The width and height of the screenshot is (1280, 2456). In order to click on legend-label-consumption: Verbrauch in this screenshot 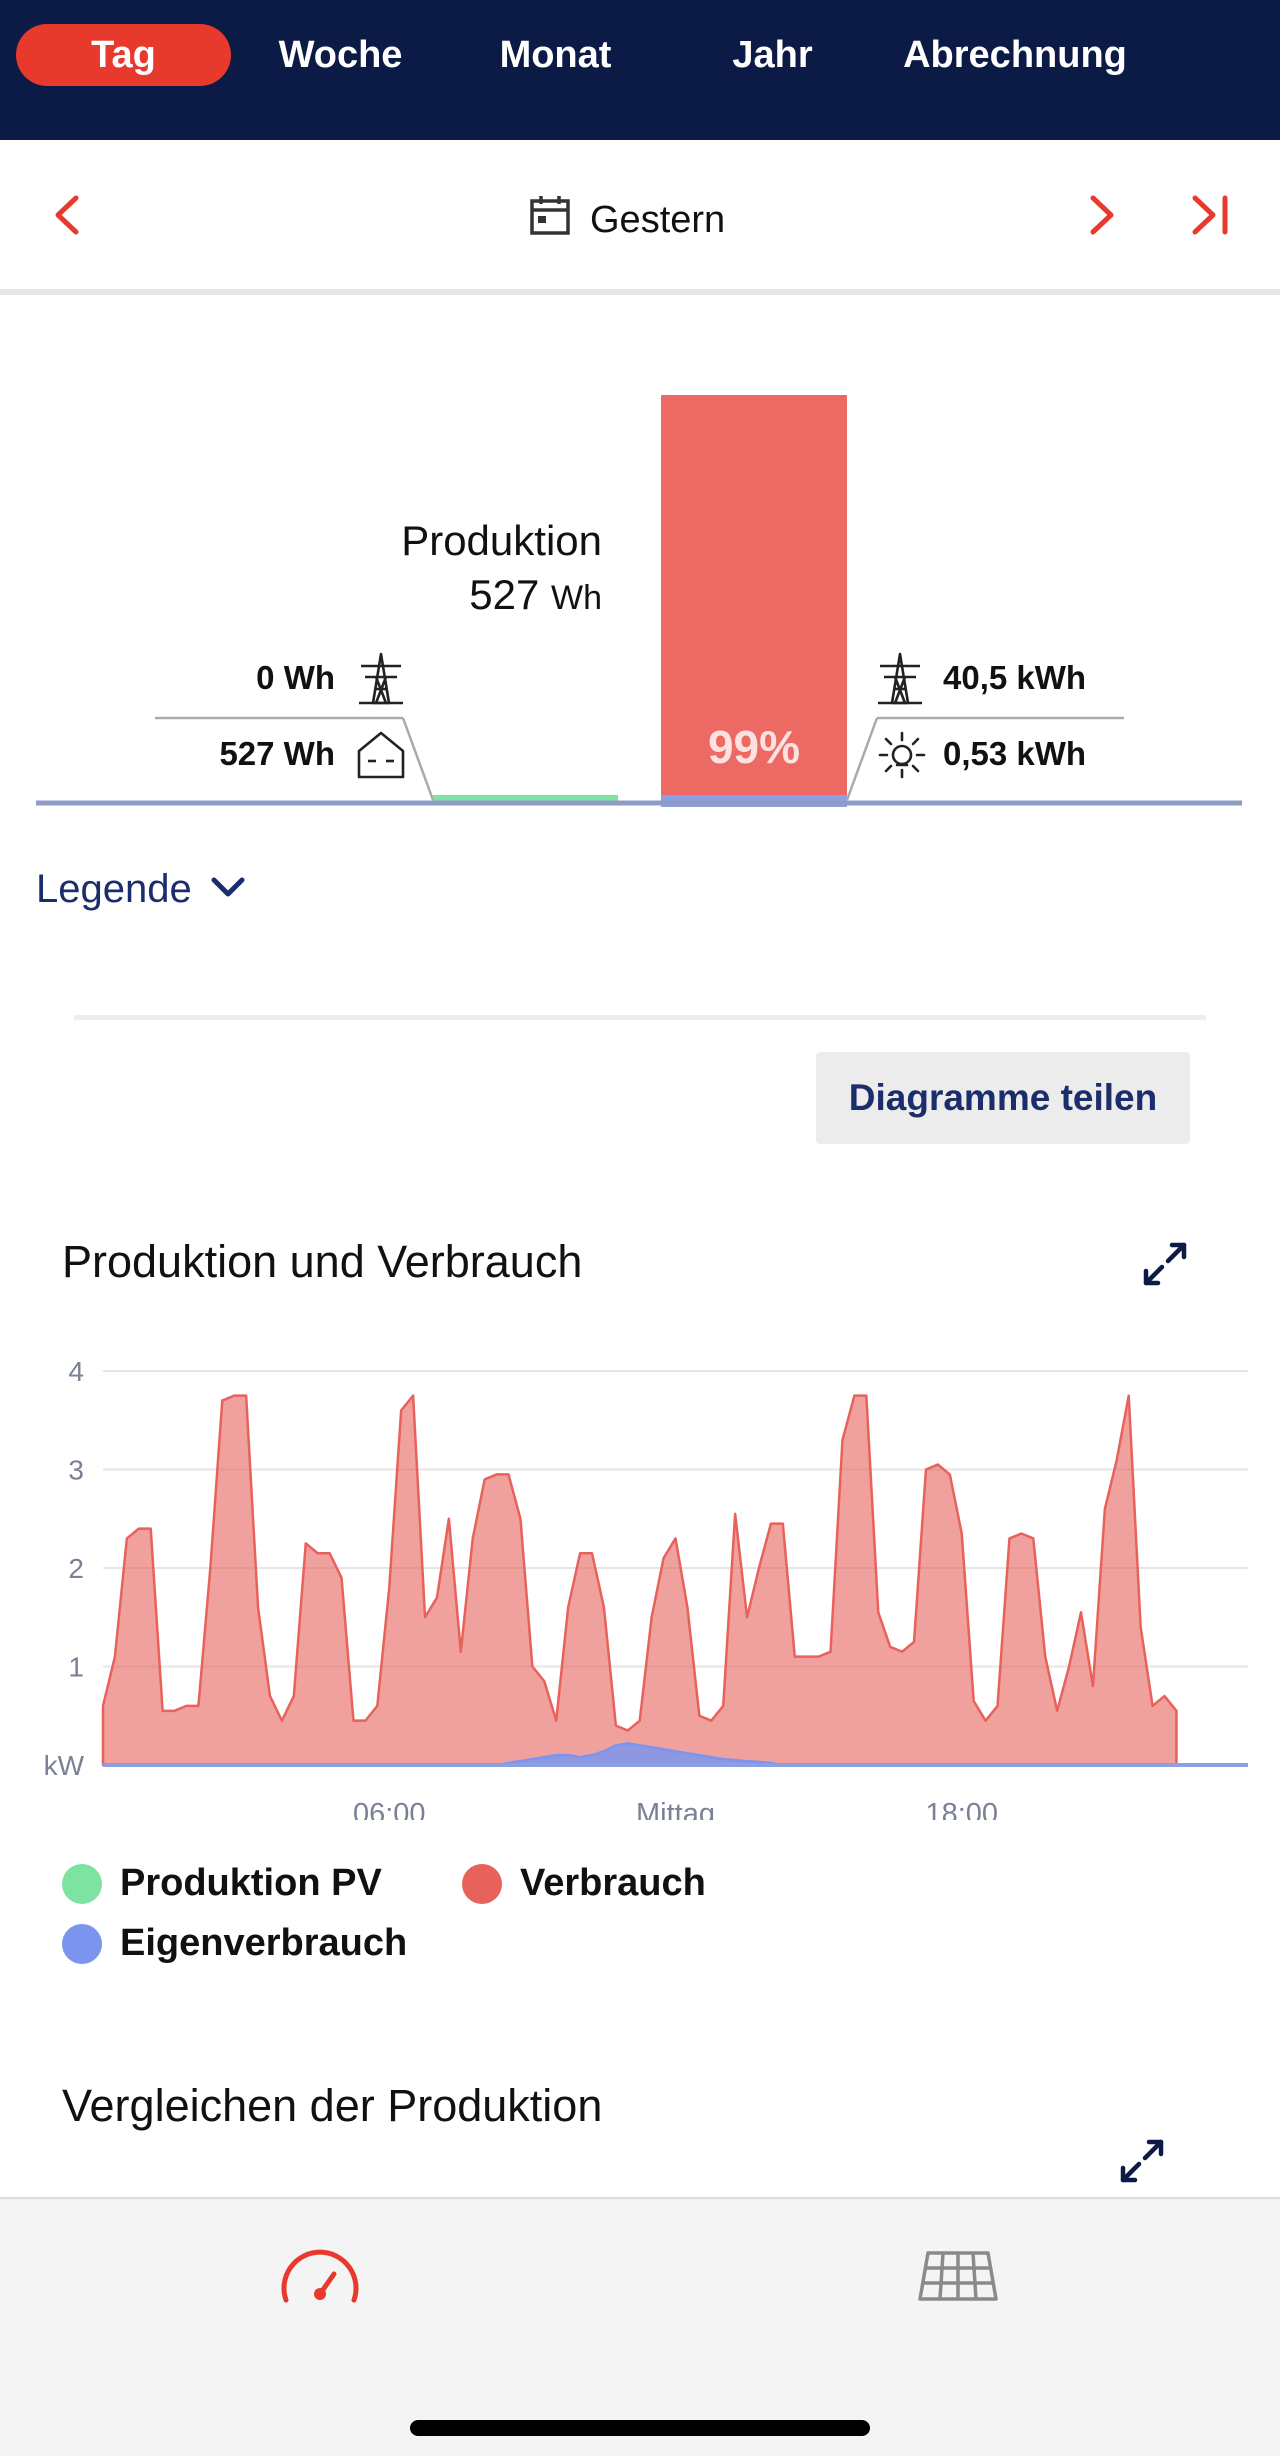, I will do `click(613, 1883)`.